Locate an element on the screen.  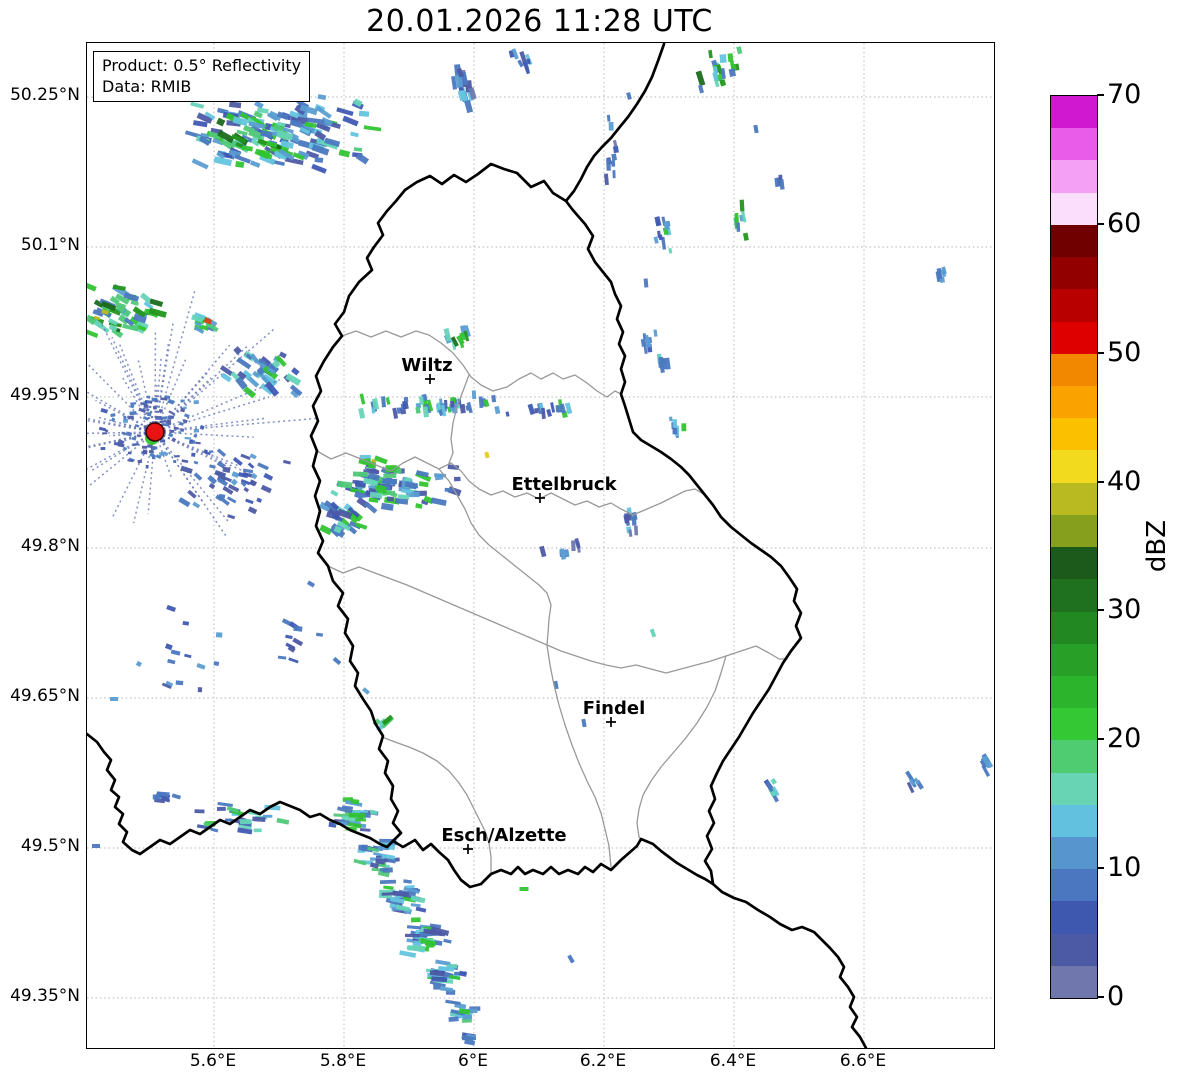
figure-title: 20.01.2026 11:28 UTC is located at coordinates (539, 21).